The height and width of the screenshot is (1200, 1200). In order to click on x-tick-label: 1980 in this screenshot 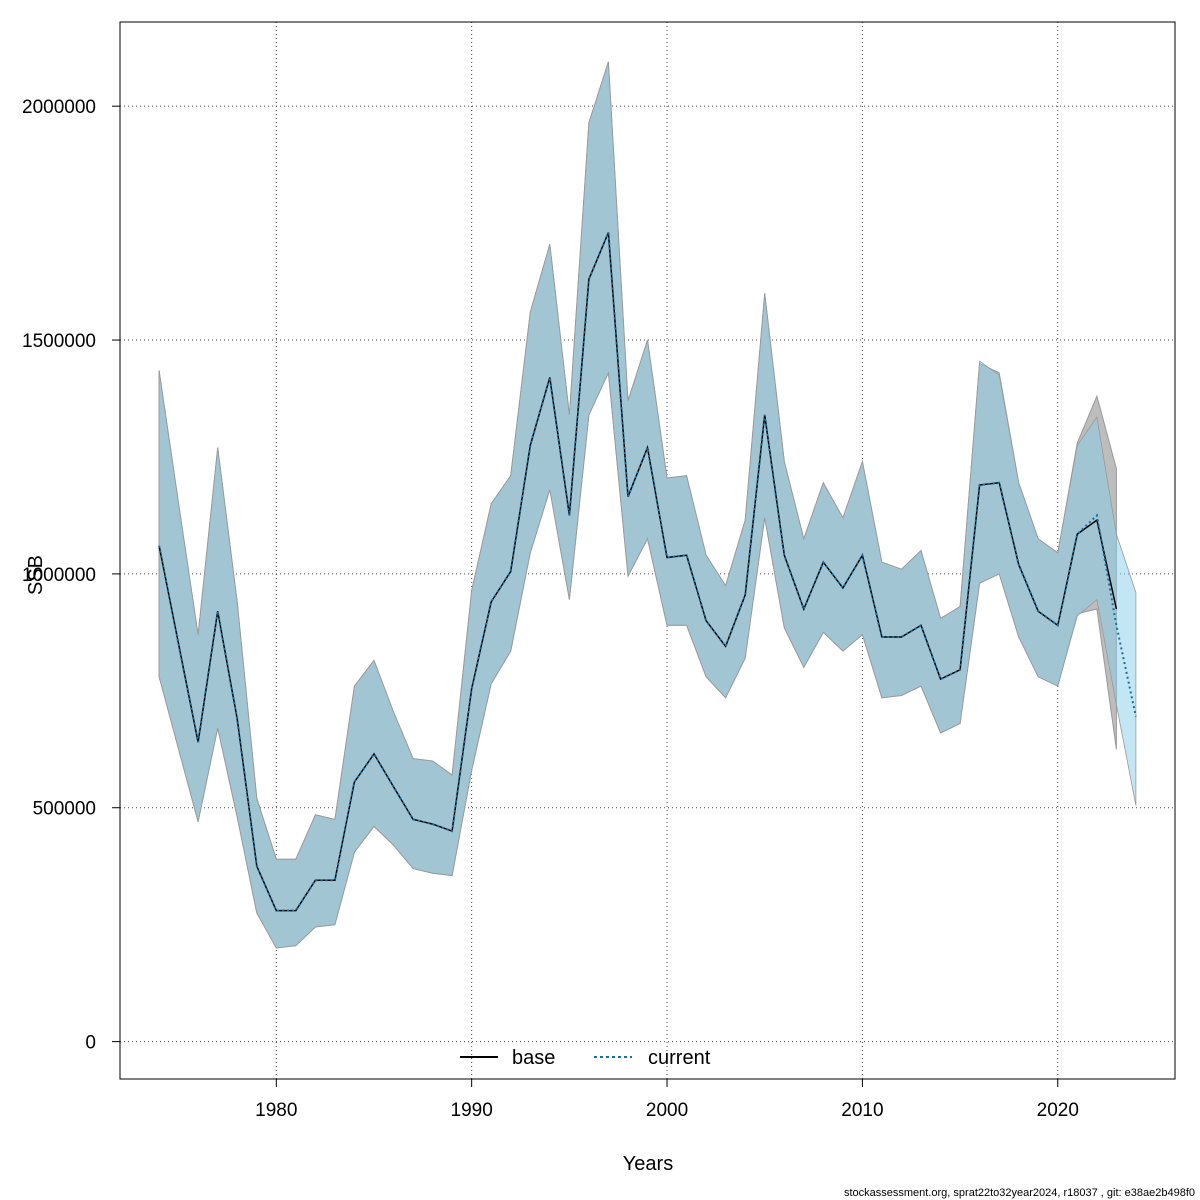, I will do `click(276, 1110)`.